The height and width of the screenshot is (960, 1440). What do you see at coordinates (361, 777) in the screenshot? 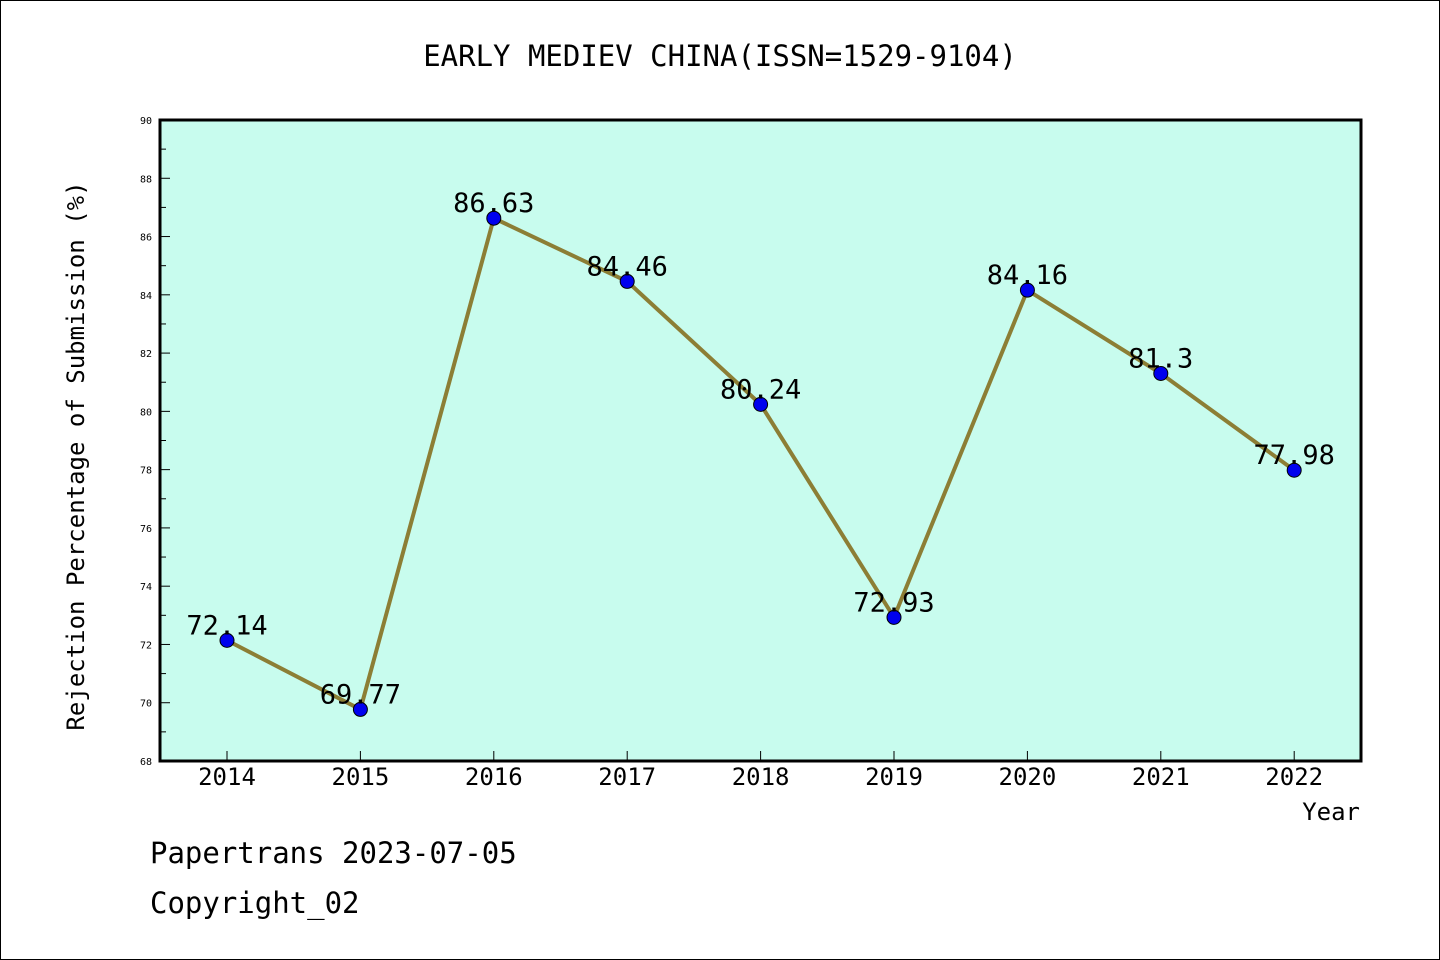
I see `x-tick-label: 2015` at bounding box center [361, 777].